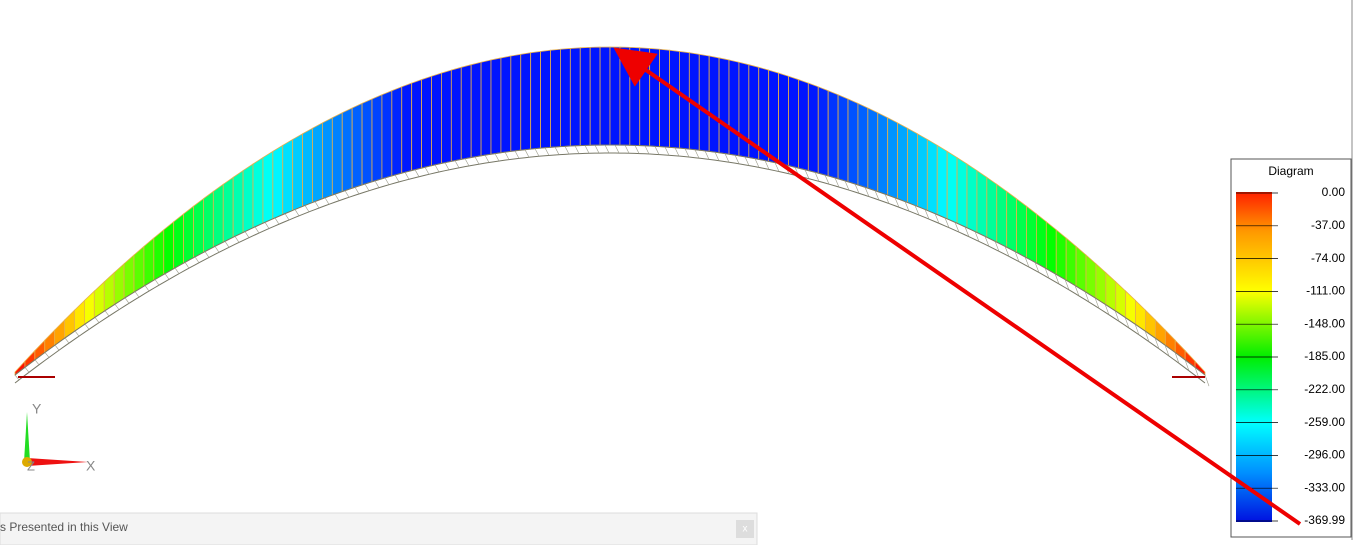 The width and height of the screenshot is (1355, 550). What do you see at coordinates (1324, 455) in the screenshot?
I see `legend-label: -296.00` at bounding box center [1324, 455].